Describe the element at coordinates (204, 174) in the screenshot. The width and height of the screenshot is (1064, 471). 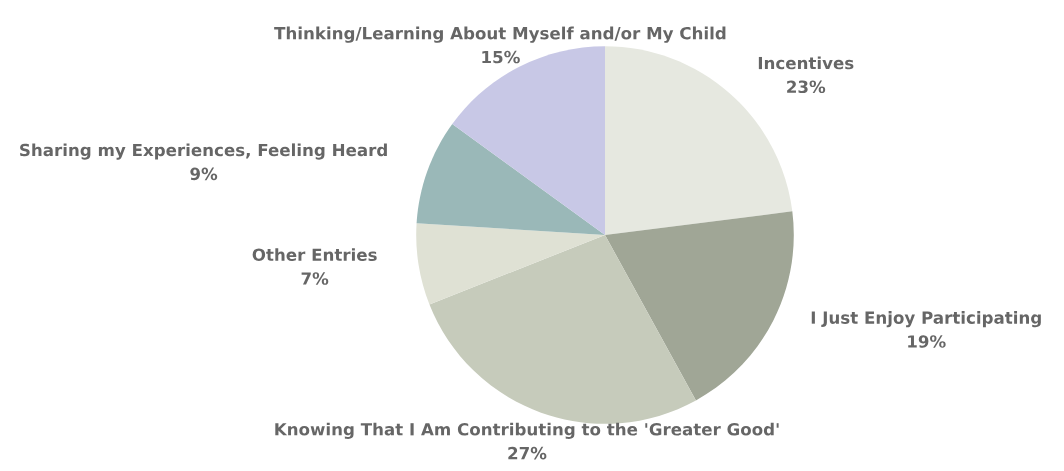
I see `data-label: 9%` at that location.